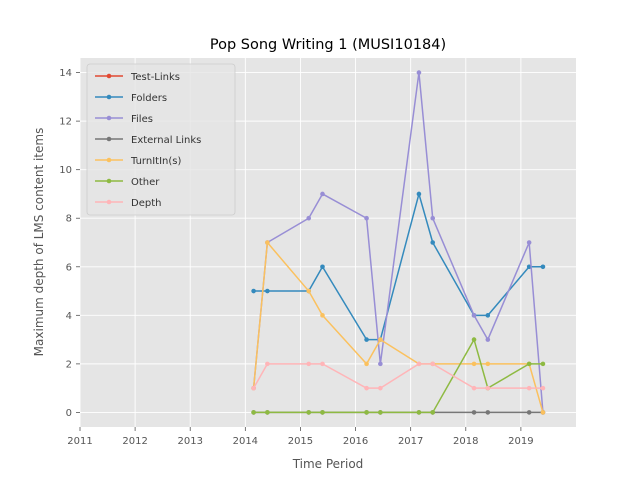 The image size is (640, 480). What do you see at coordinates (245, 441) in the screenshot?
I see `x-tick-label: 2014` at bounding box center [245, 441].